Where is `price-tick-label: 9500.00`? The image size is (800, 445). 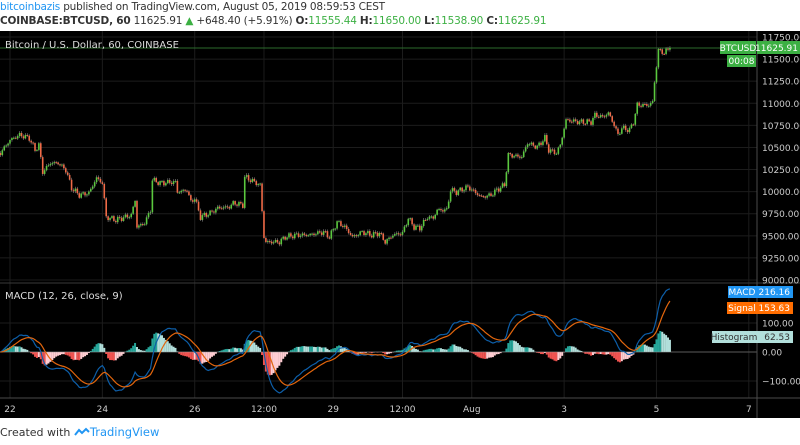 price-tick-label: 9500.00 is located at coordinates (780, 237).